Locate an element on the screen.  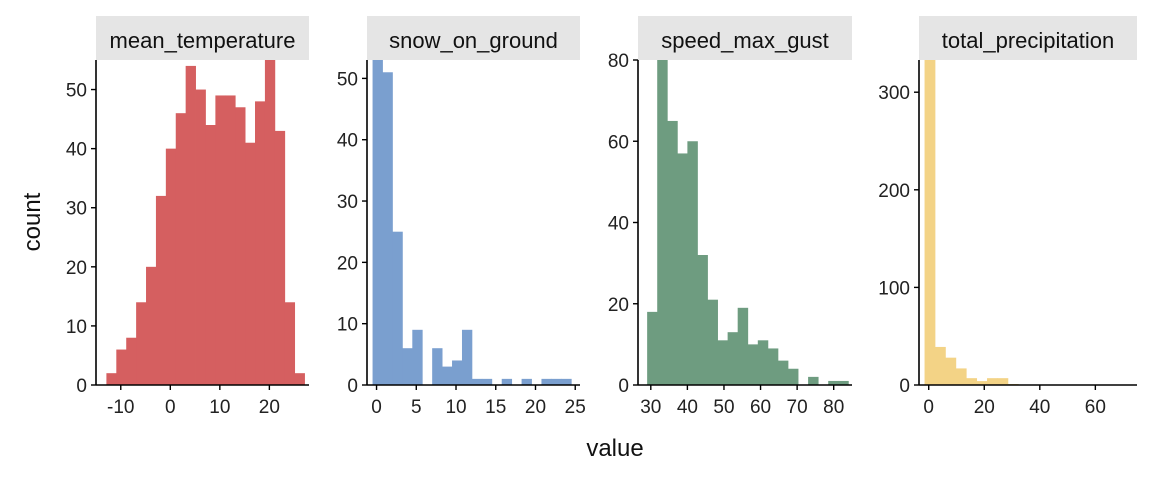
x-tick-label: 30 is located at coordinates (650, 407).